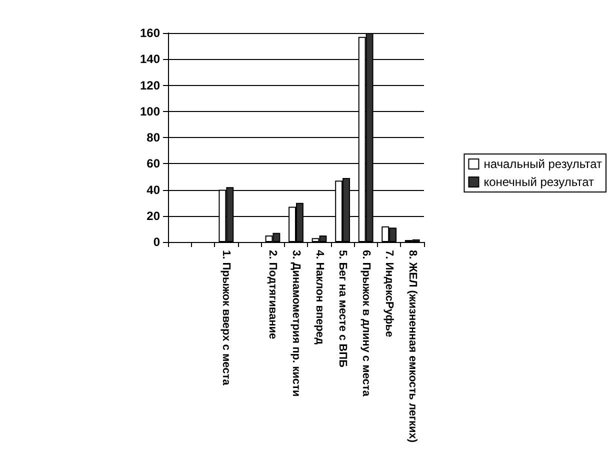 Image resolution: width=616 pixels, height=476 pixels. Describe the element at coordinates (150, 33) in the screenshot. I see `y-tick-label: 160` at that location.